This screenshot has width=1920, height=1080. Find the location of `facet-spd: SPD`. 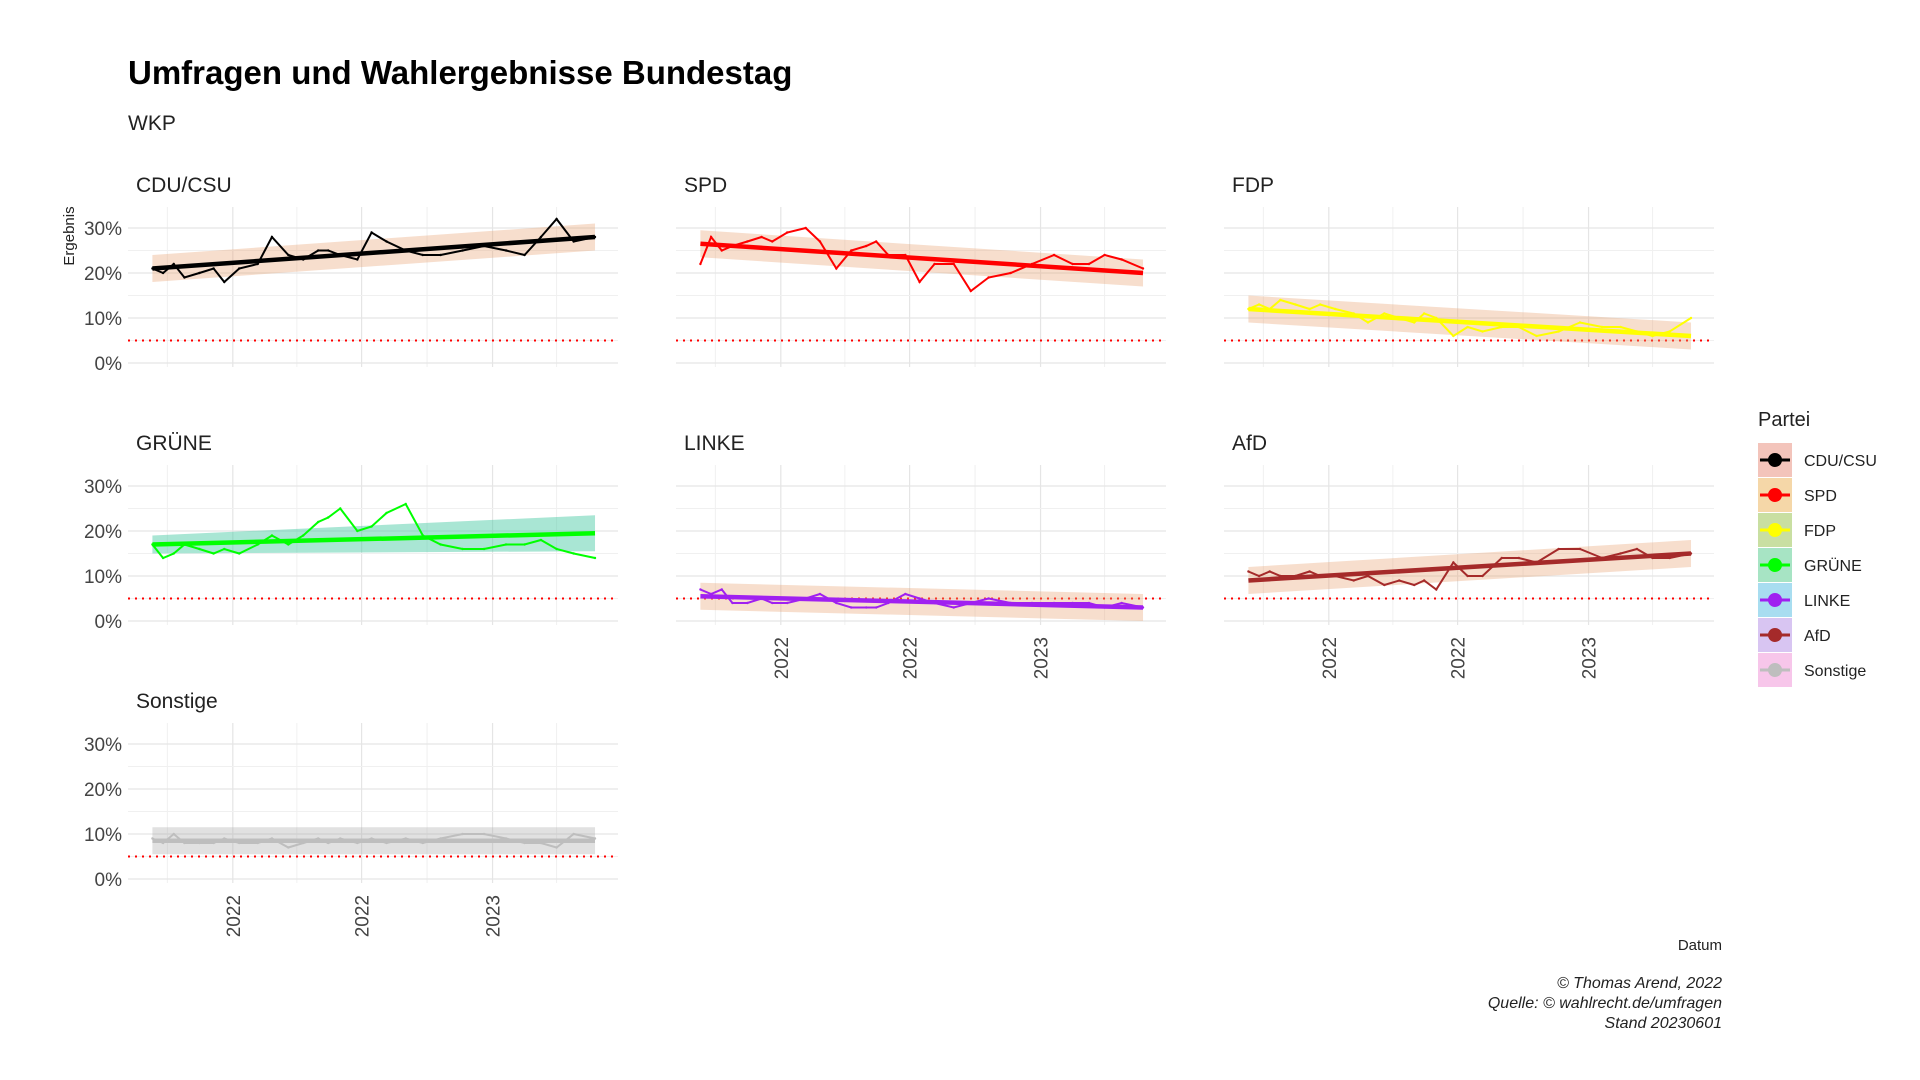

facet-spd: SPD is located at coordinates (921, 270).